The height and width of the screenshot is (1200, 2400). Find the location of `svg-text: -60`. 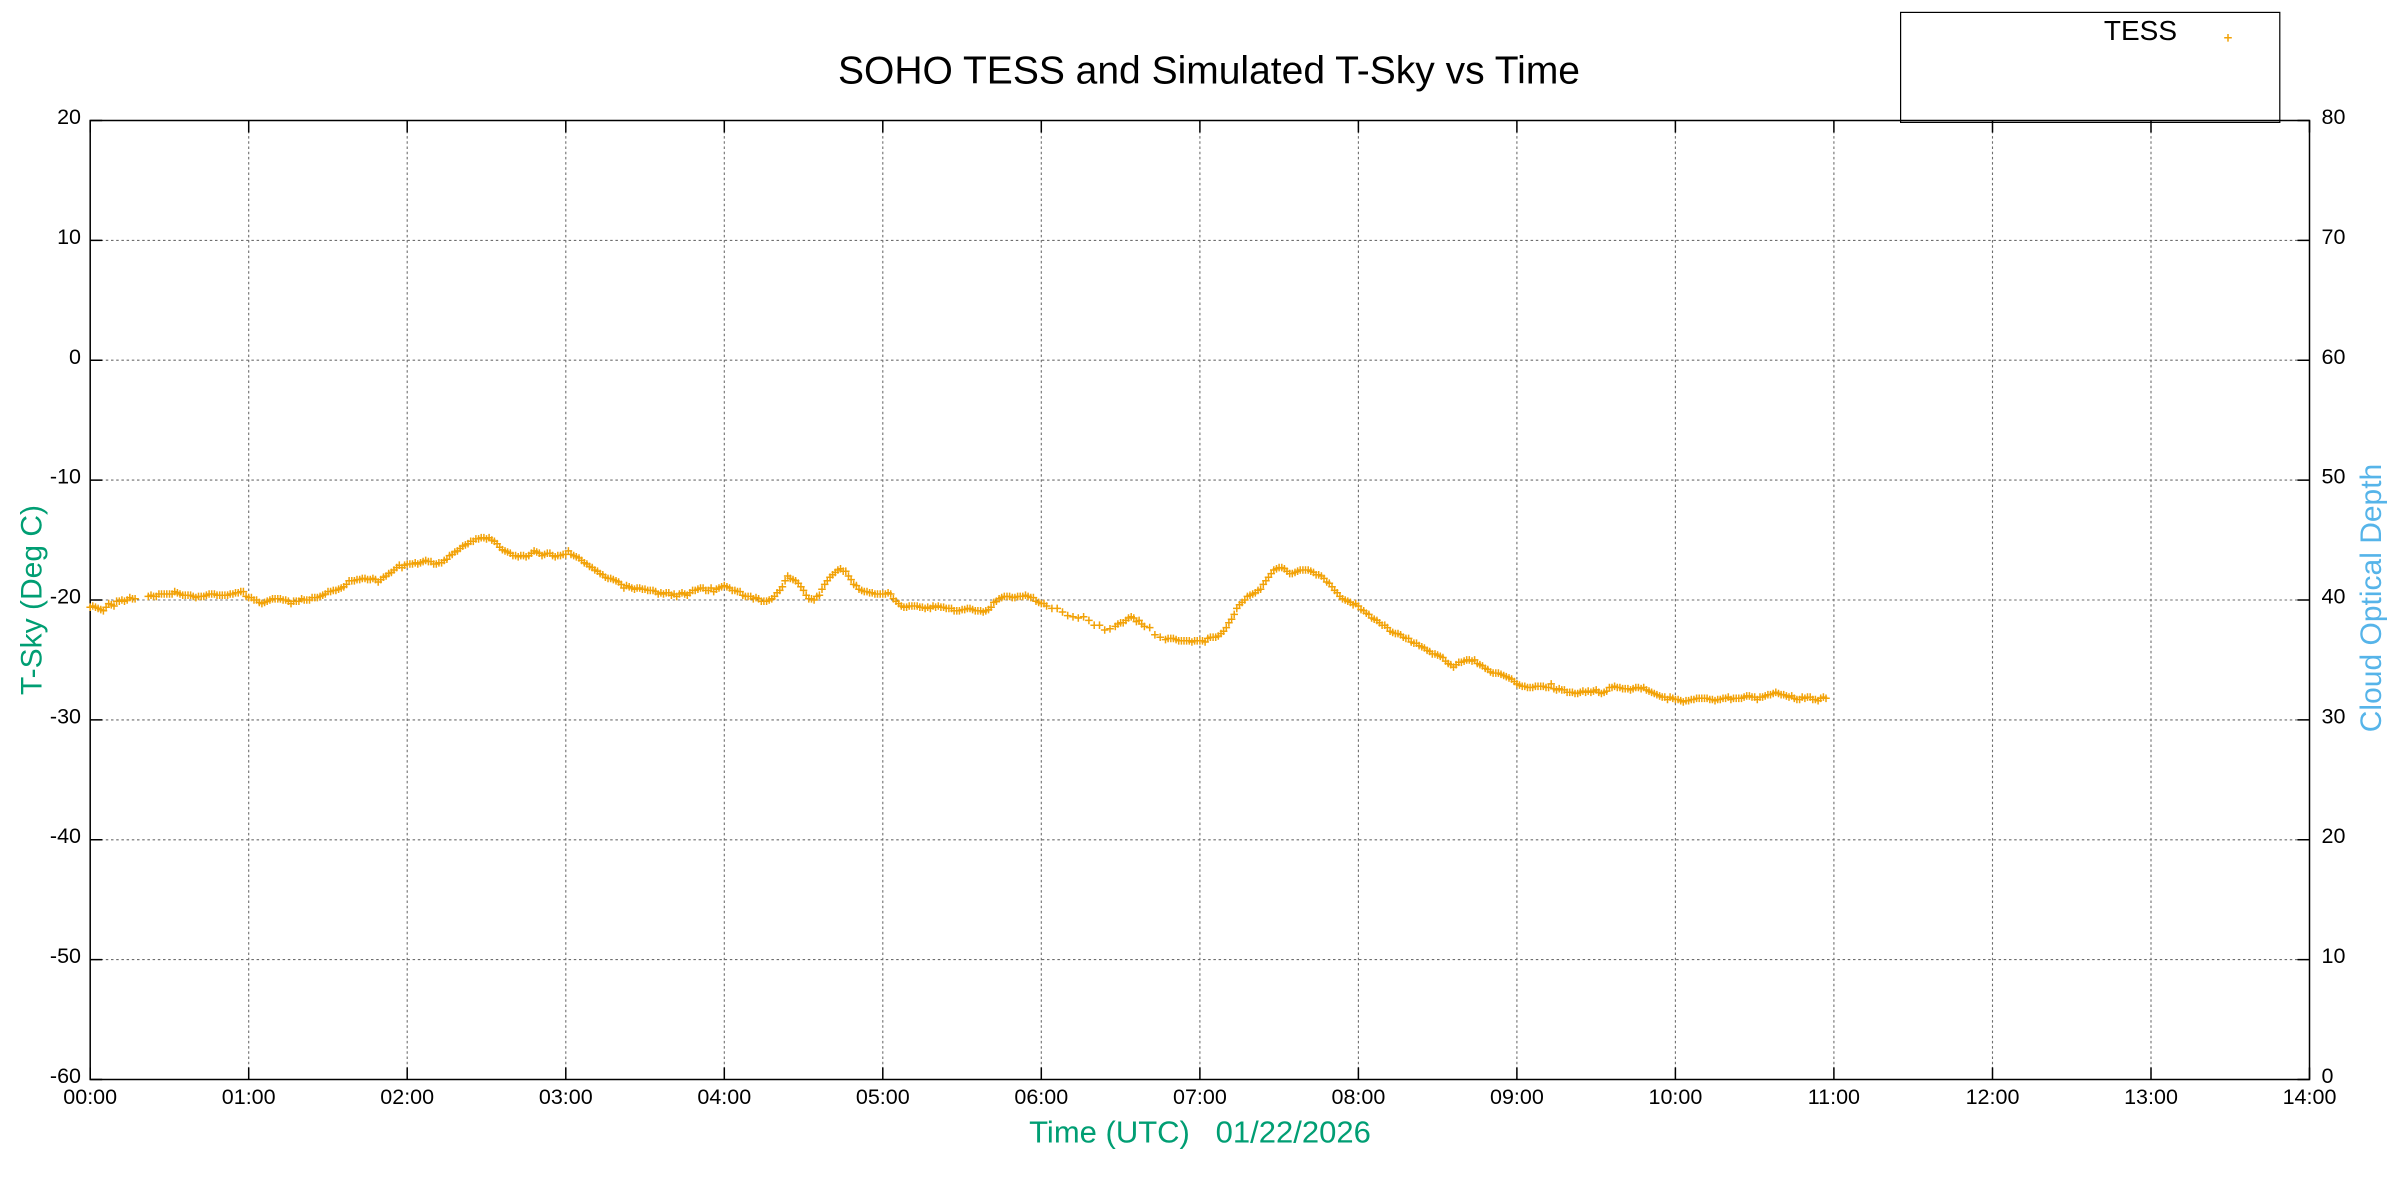

svg-text: -60 is located at coordinates (65, 1076).